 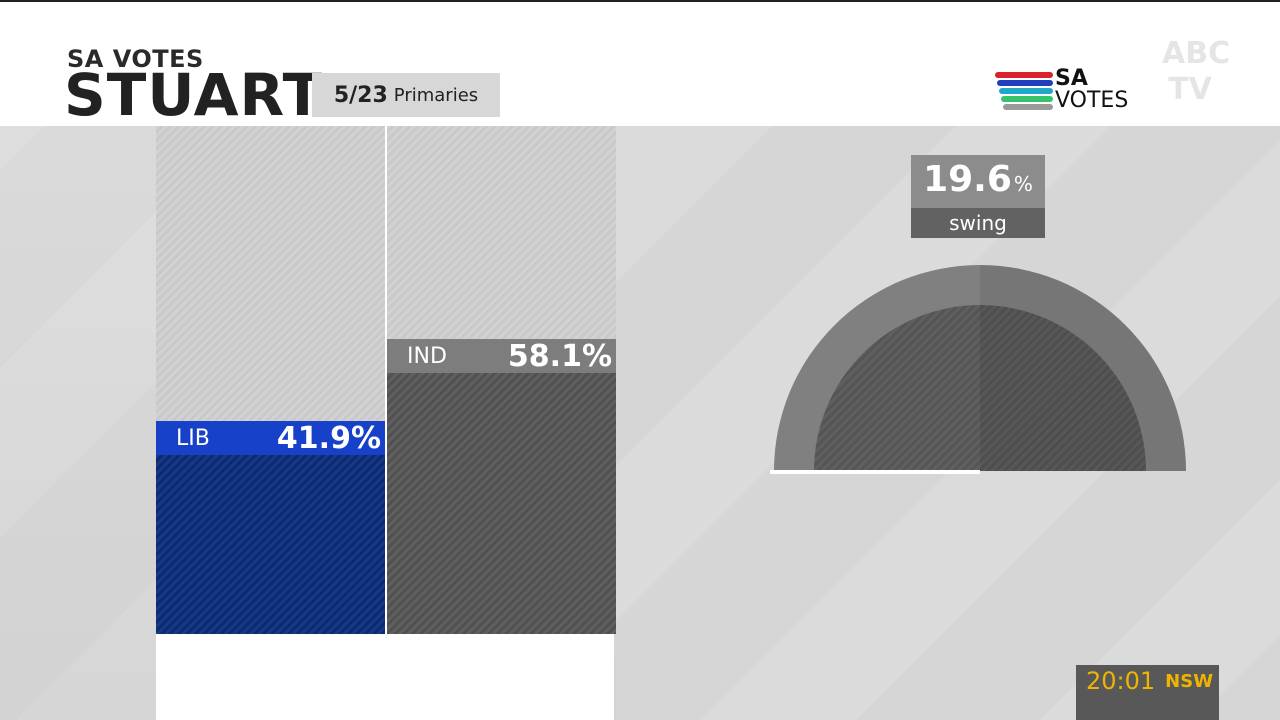 What do you see at coordinates (193, 438) in the screenshot?
I see `party-label: LIB` at bounding box center [193, 438].